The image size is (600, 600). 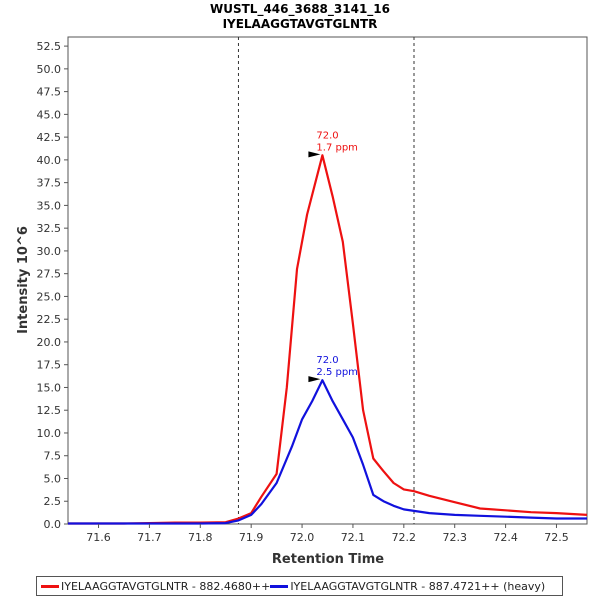 I want to click on x-tick-label: 72.5, so click(x=556, y=537).